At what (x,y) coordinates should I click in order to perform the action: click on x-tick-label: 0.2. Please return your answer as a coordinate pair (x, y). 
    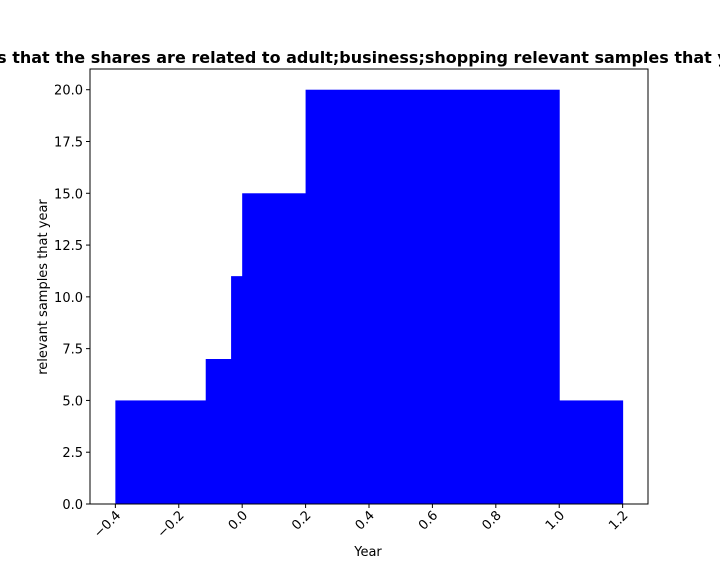
    Looking at the image, I should click on (301, 520).